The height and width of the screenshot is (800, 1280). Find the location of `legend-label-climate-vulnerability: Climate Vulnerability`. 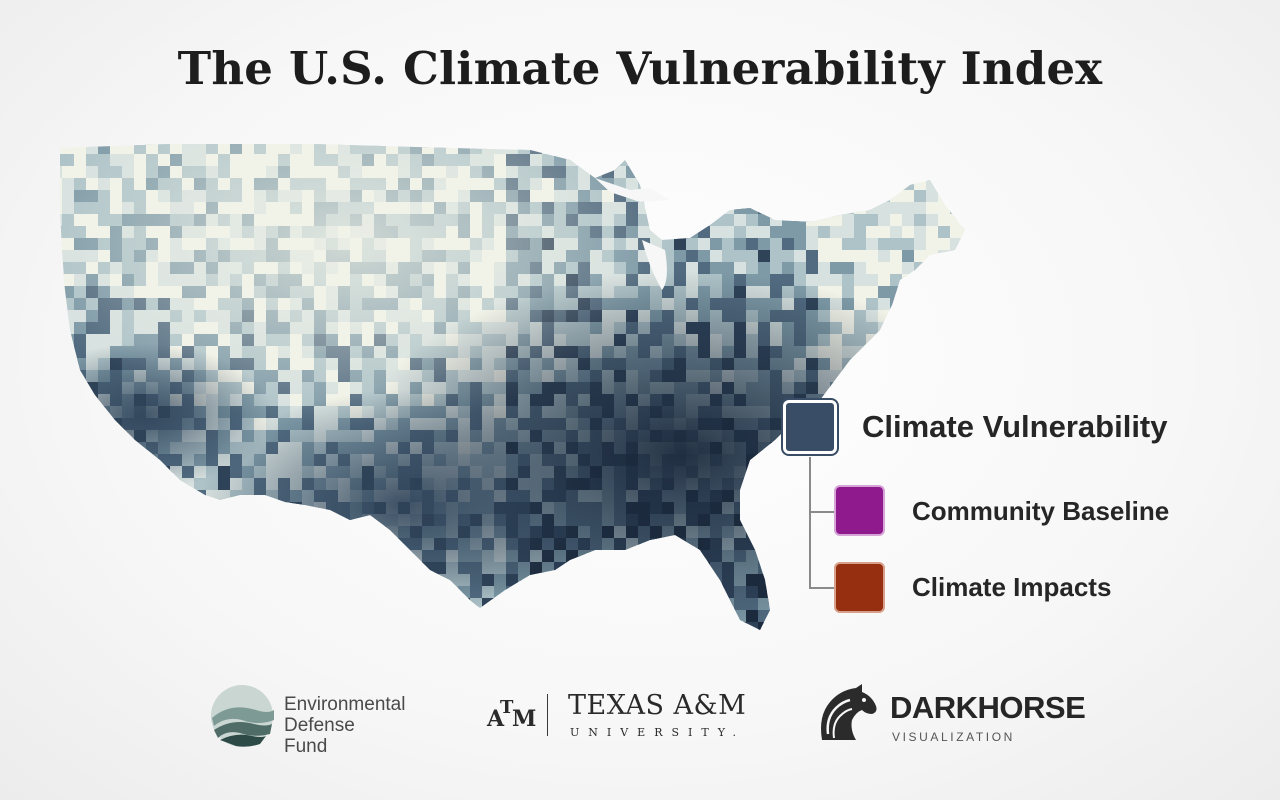

legend-label-climate-vulnerability: Climate Vulnerability is located at coordinates (1015, 426).